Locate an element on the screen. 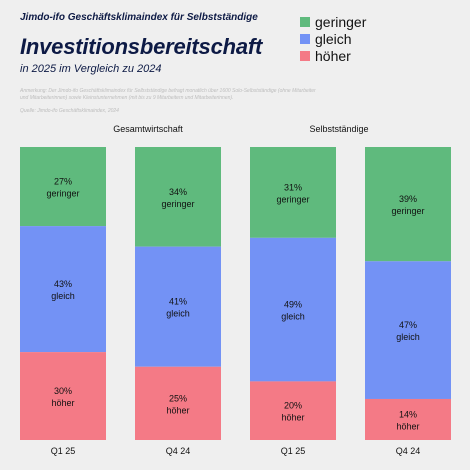 The image size is (470, 470). legend: geringer gleich höher is located at coordinates (333, 38).